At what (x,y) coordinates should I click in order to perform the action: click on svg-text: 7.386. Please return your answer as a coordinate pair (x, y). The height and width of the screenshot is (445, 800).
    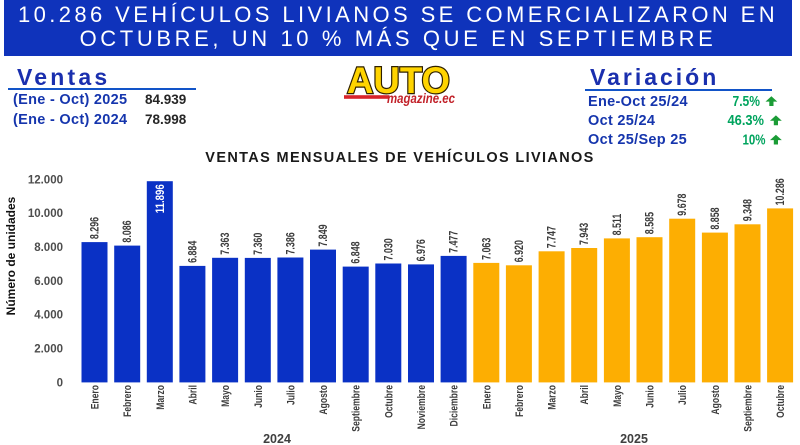
    Looking at the image, I should click on (291, 243).